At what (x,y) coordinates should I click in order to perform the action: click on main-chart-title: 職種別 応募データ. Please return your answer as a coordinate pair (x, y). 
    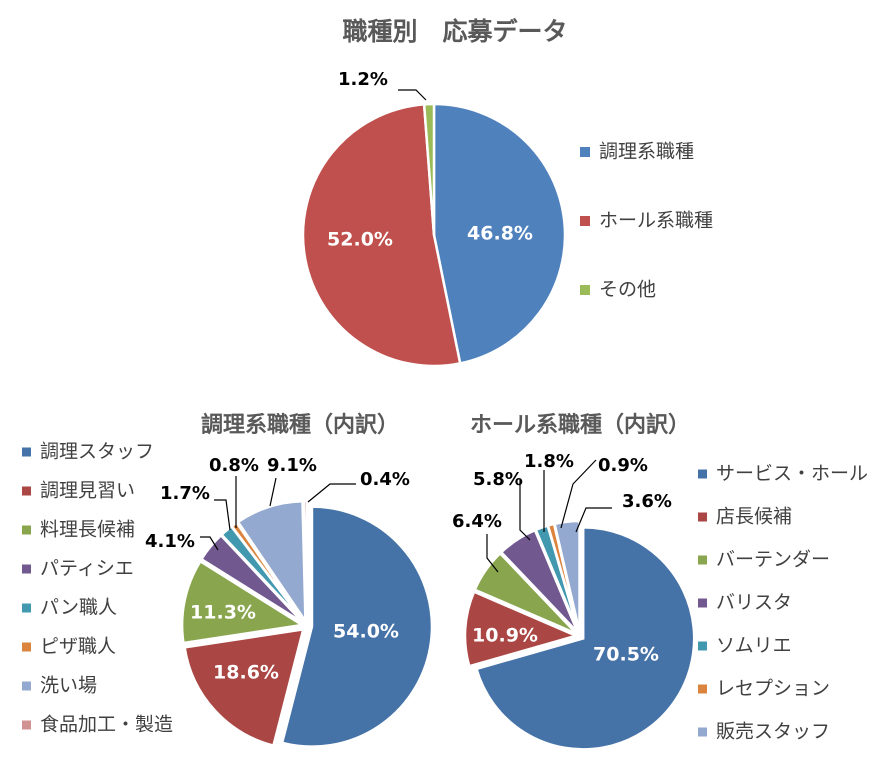
    Looking at the image, I should click on (454, 31).